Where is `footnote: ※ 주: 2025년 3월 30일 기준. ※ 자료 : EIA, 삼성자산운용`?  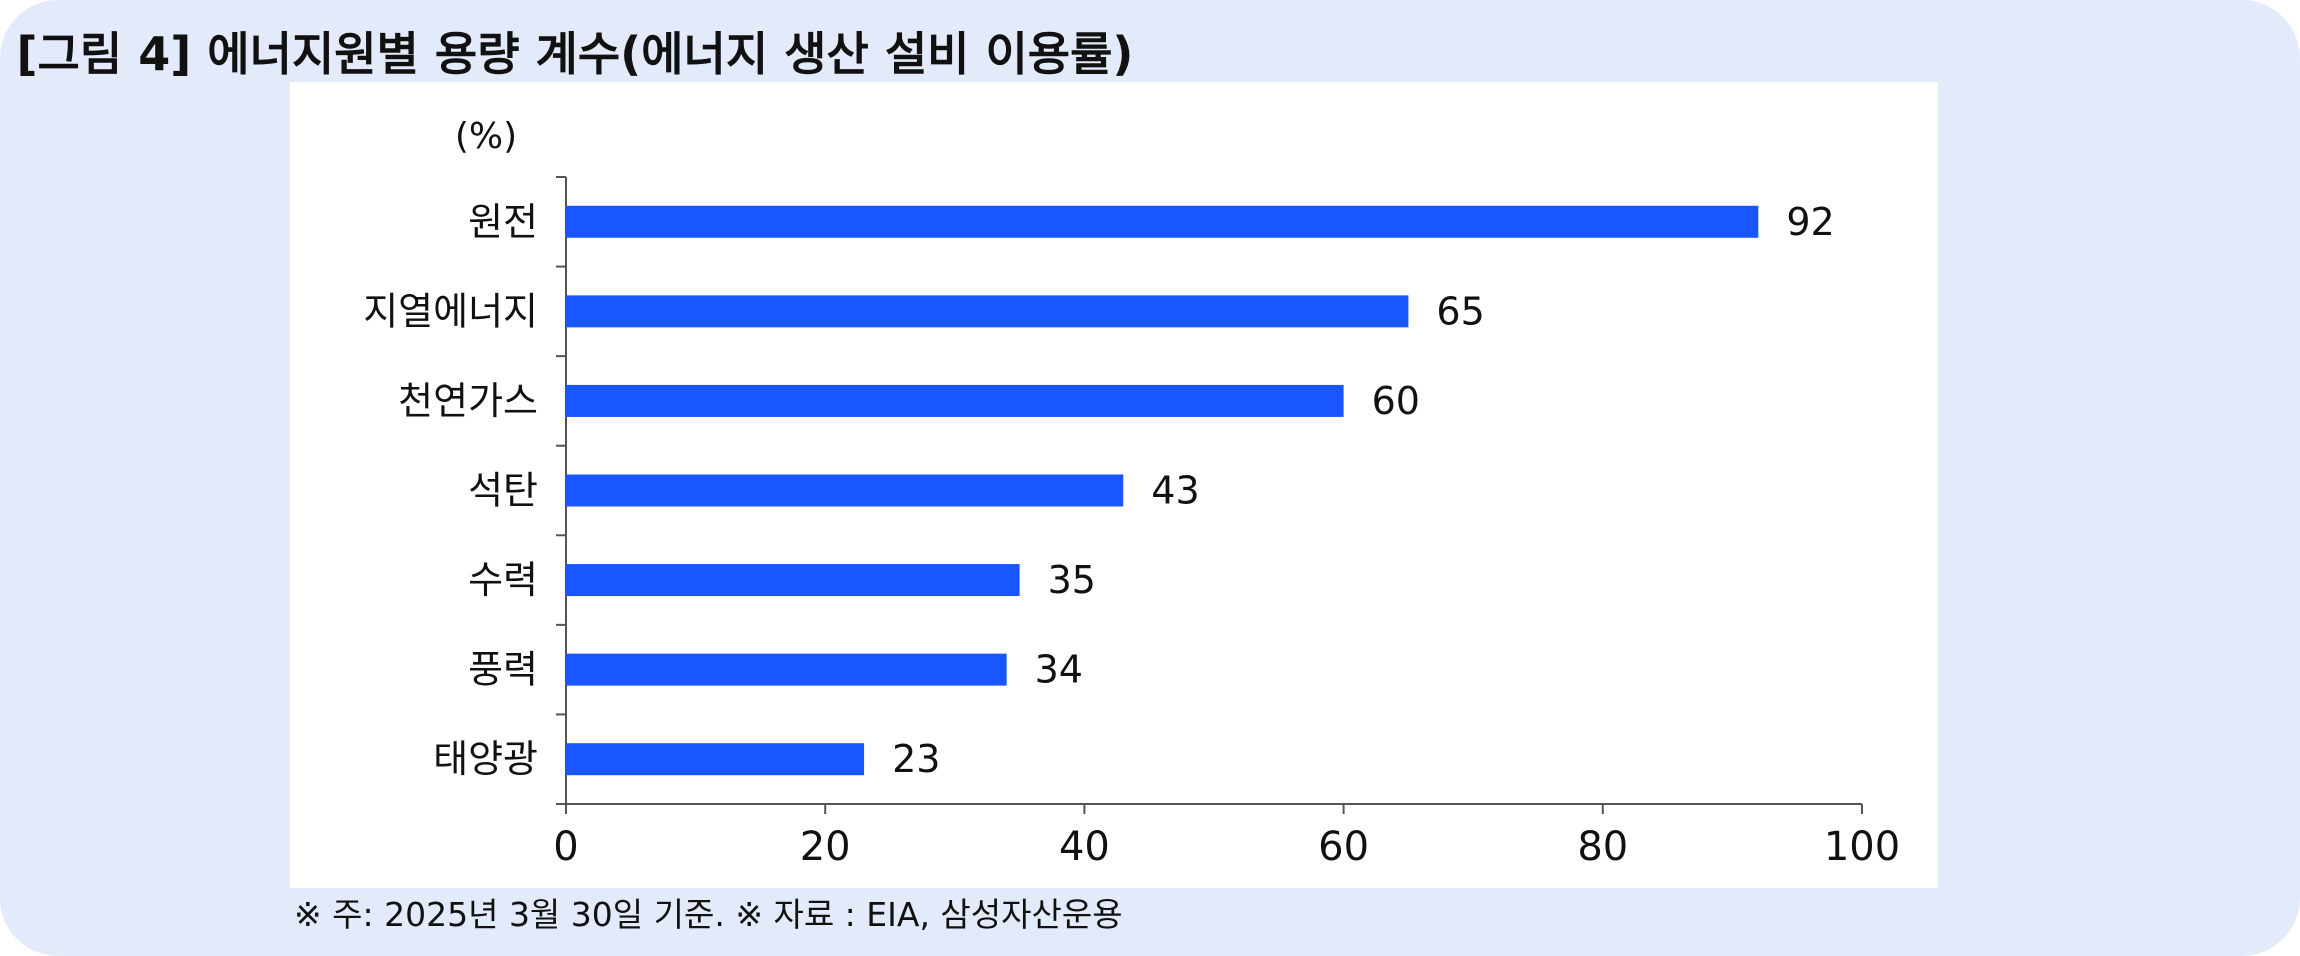
footnote: ※ 주: 2025년 3월 30일 기준. ※ 자료 : EIA, 삼성자산운용 is located at coordinates (708, 914).